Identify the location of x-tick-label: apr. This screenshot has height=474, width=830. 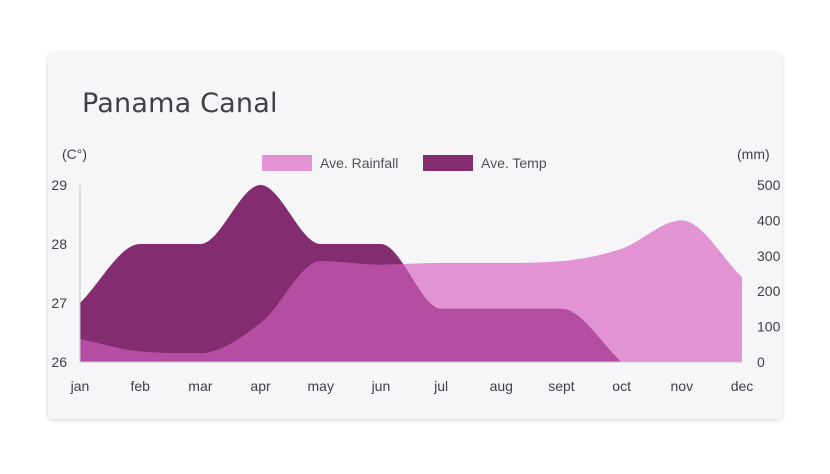
(260, 386).